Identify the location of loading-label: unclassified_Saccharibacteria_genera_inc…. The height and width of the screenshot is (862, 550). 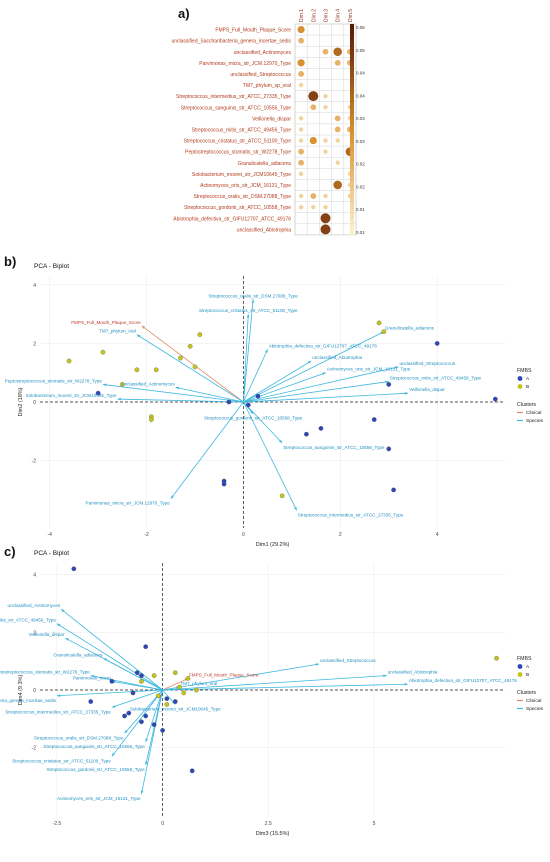
(28, 700).